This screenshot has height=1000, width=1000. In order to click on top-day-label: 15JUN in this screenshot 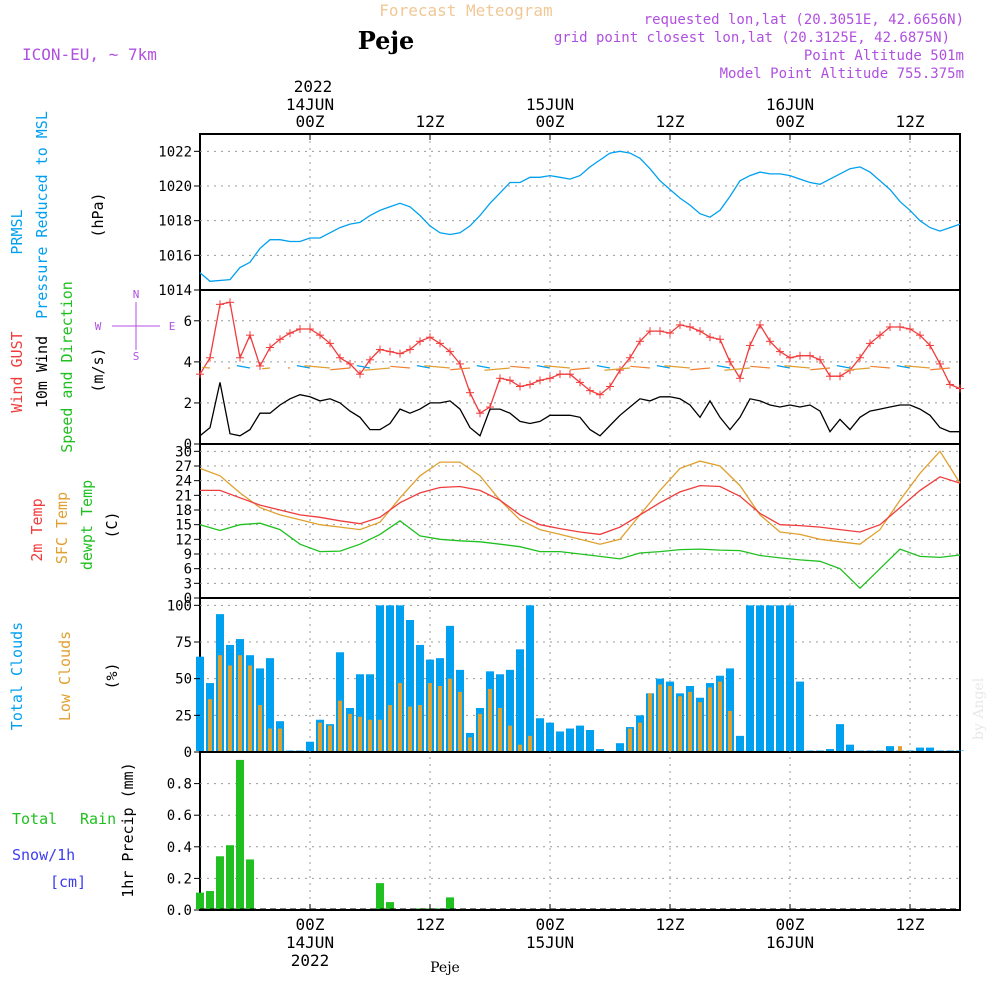, I will do `click(550, 104)`.